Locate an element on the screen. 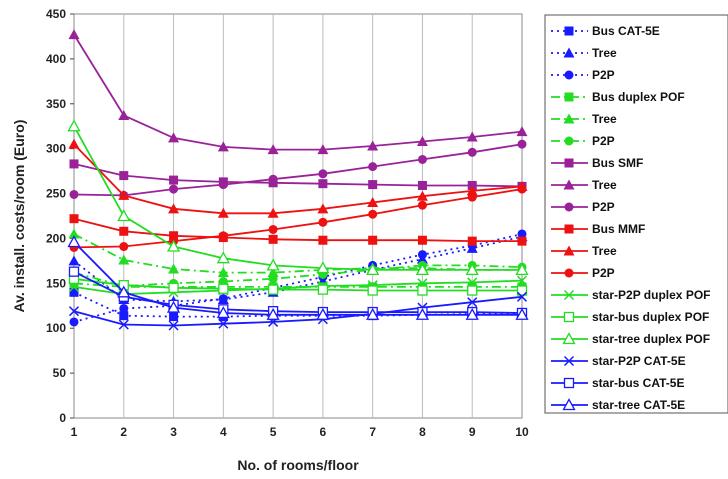 The image size is (728, 479). y-tick-label: 350 is located at coordinates (56, 104).